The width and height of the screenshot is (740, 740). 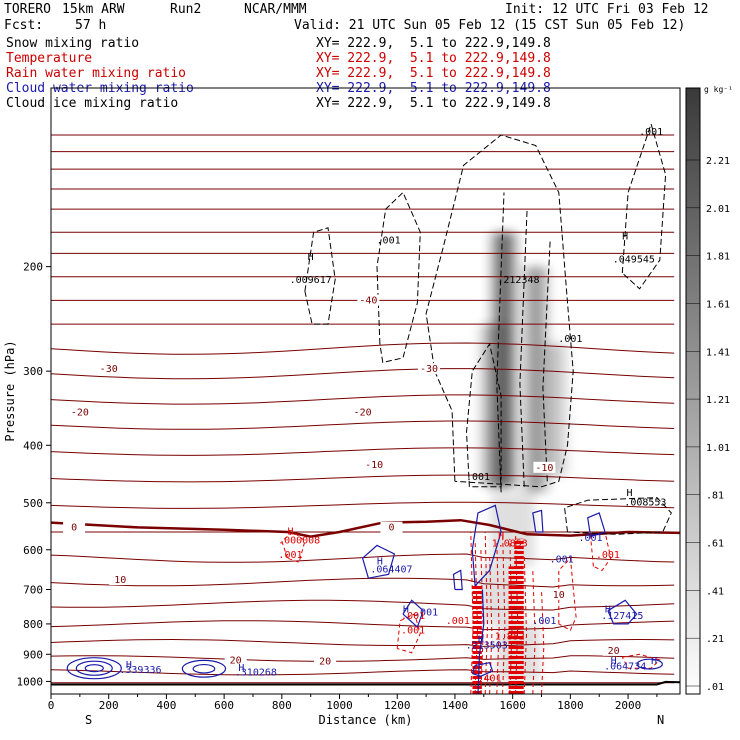 What do you see at coordinates (96, 73) in the screenshot?
I see `field-name: Rain water mixing ratio` at bounding box center [96, 73].